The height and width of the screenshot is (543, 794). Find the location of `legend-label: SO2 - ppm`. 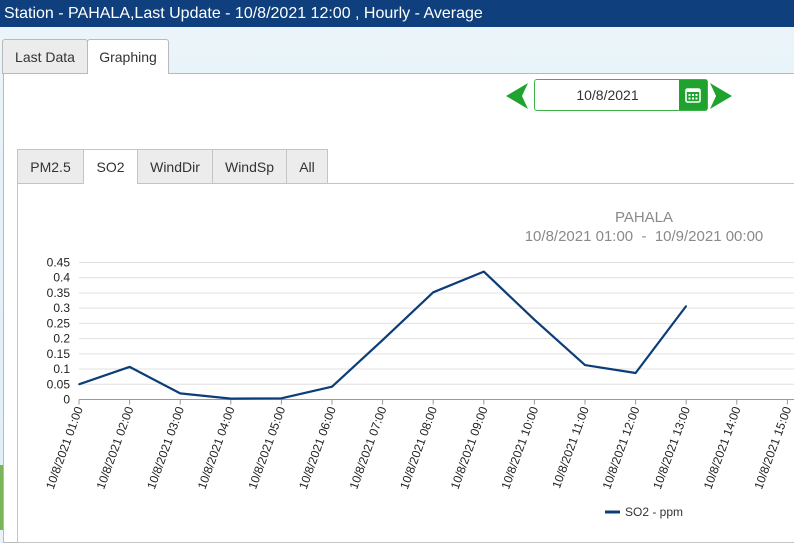

legend-label: SO2 - ppm is located at coordinates (654, 512).